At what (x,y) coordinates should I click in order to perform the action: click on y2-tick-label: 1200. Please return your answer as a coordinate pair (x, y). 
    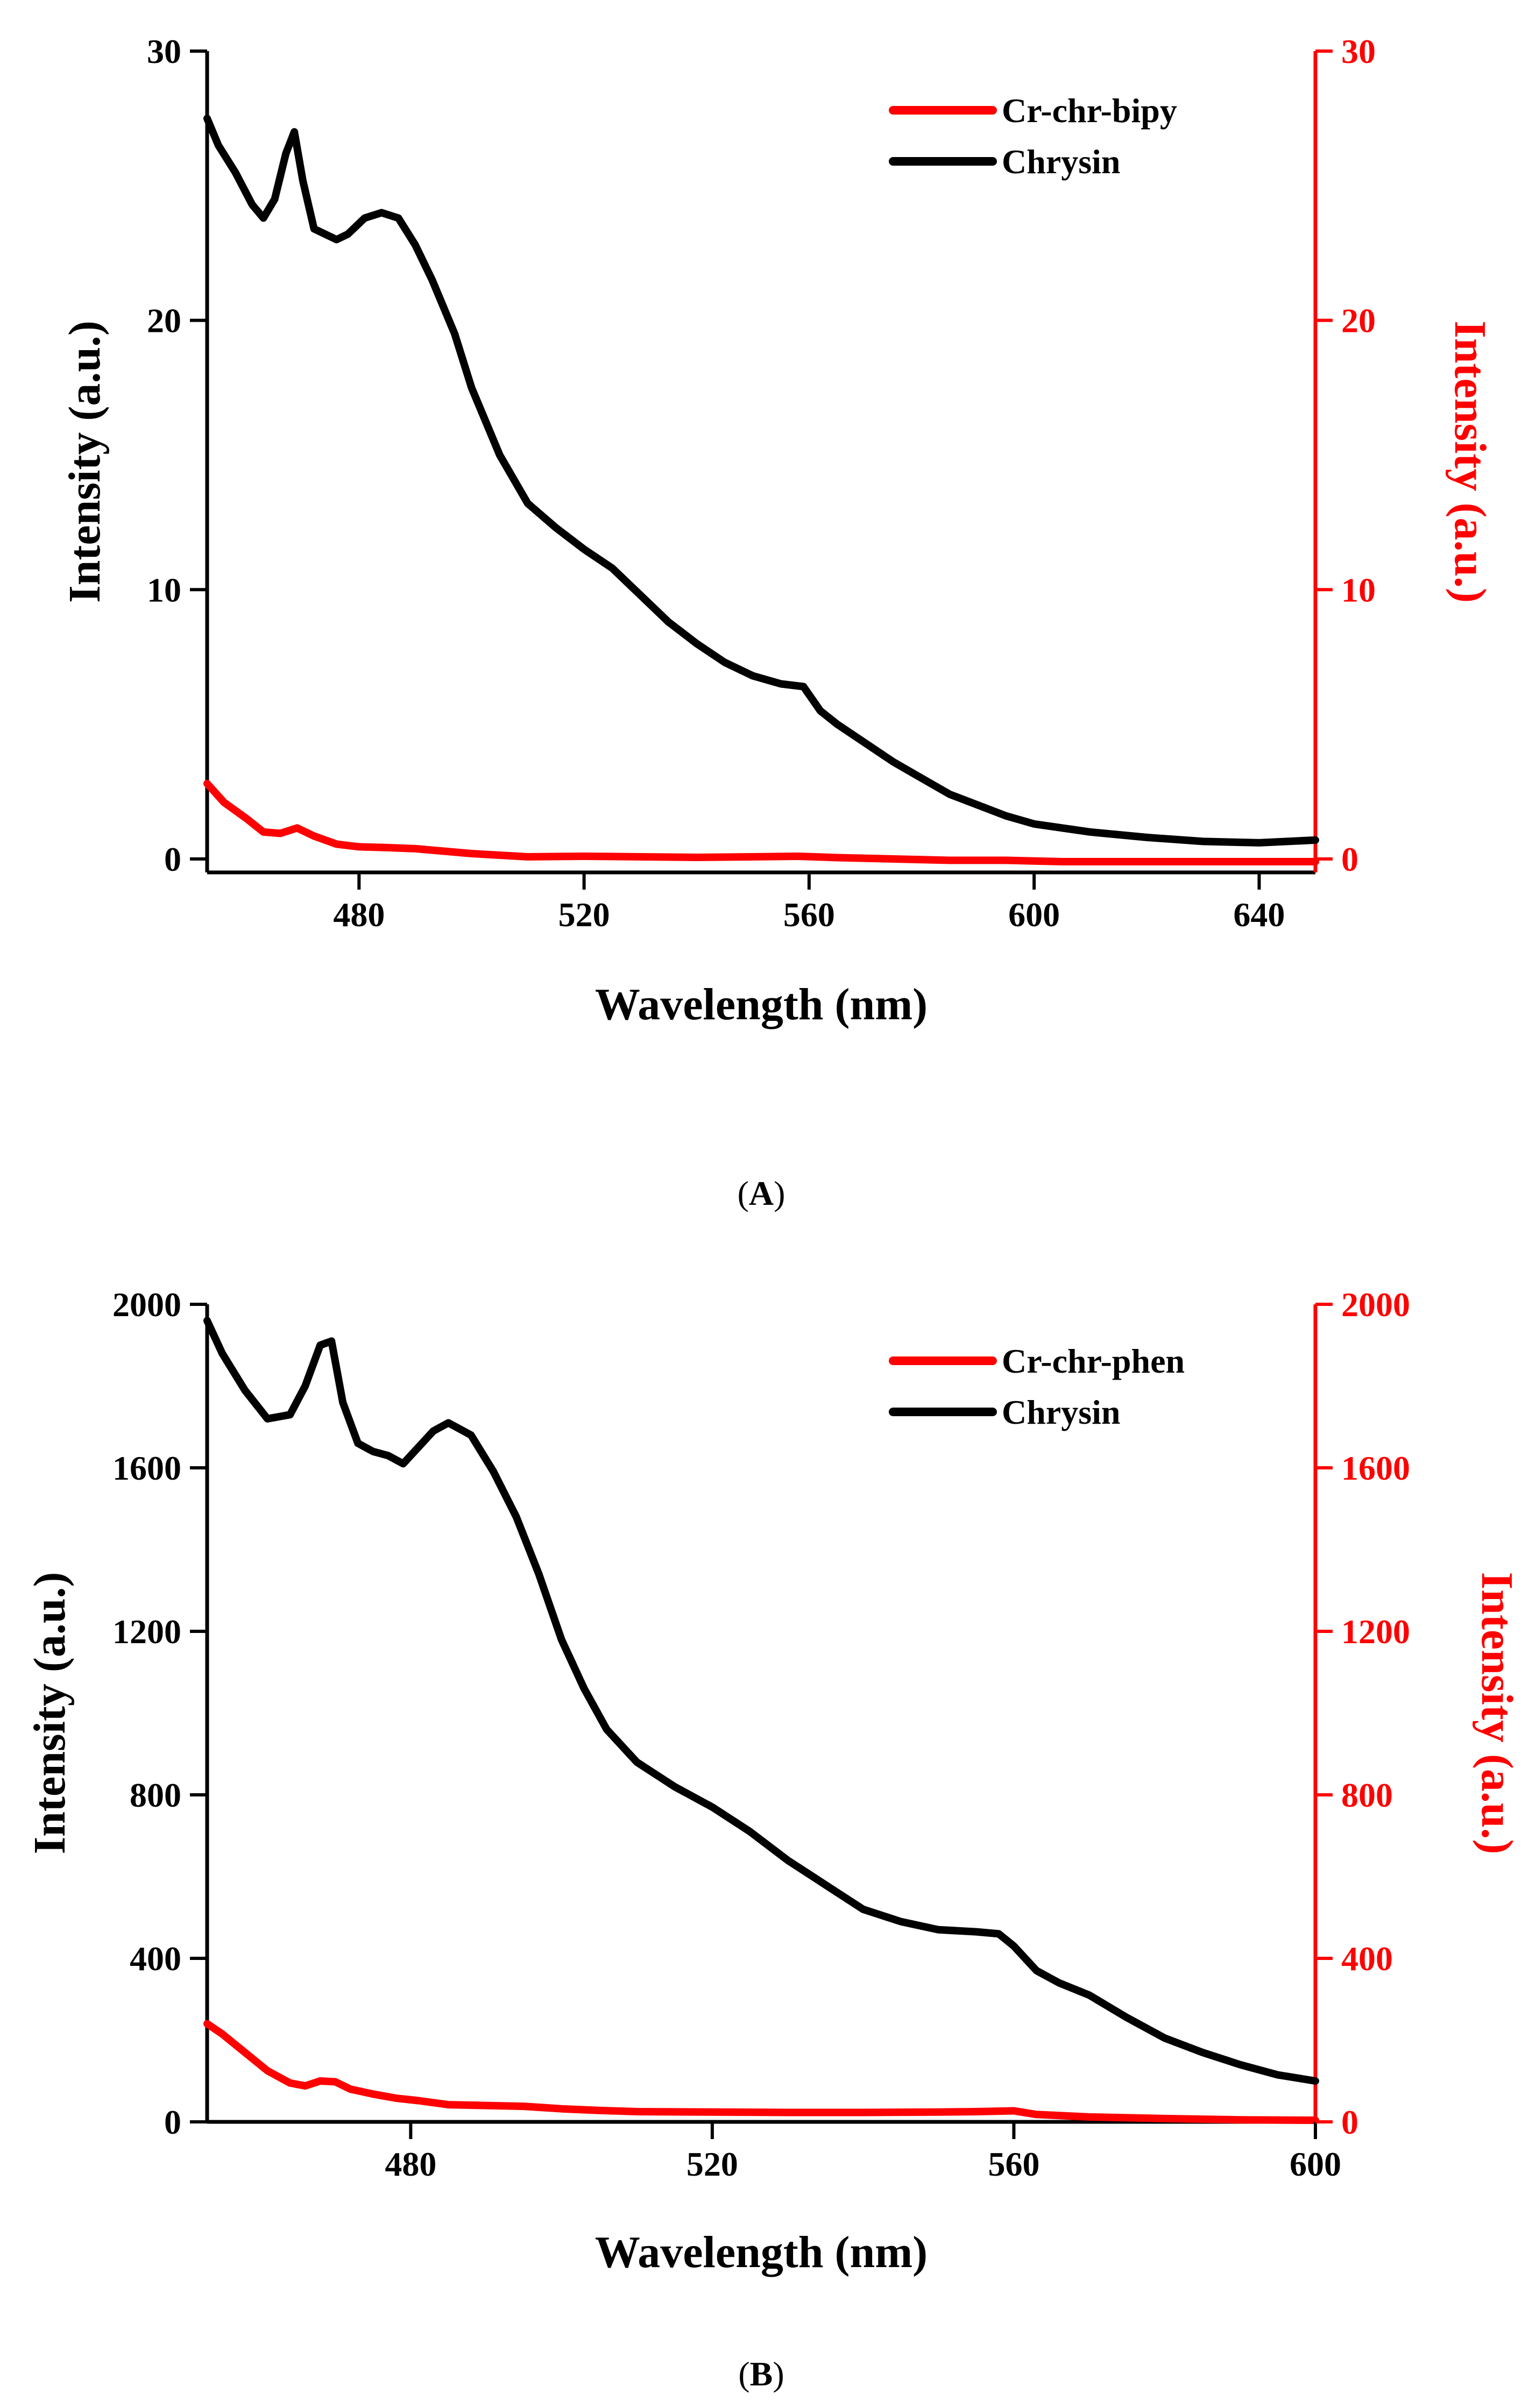
    Looking at the image, I should click on (1376, 1632).